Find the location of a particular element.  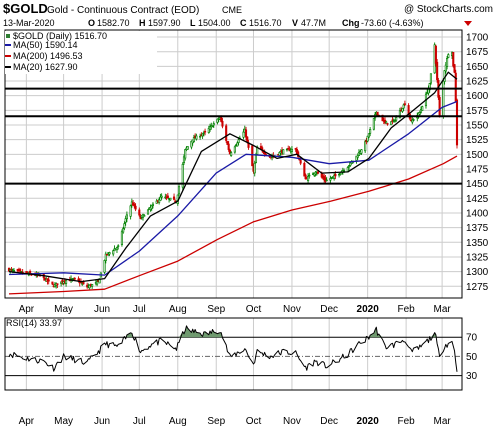

x-axis-tick-label-bottom: Sep is located at coordinates (216, 421).